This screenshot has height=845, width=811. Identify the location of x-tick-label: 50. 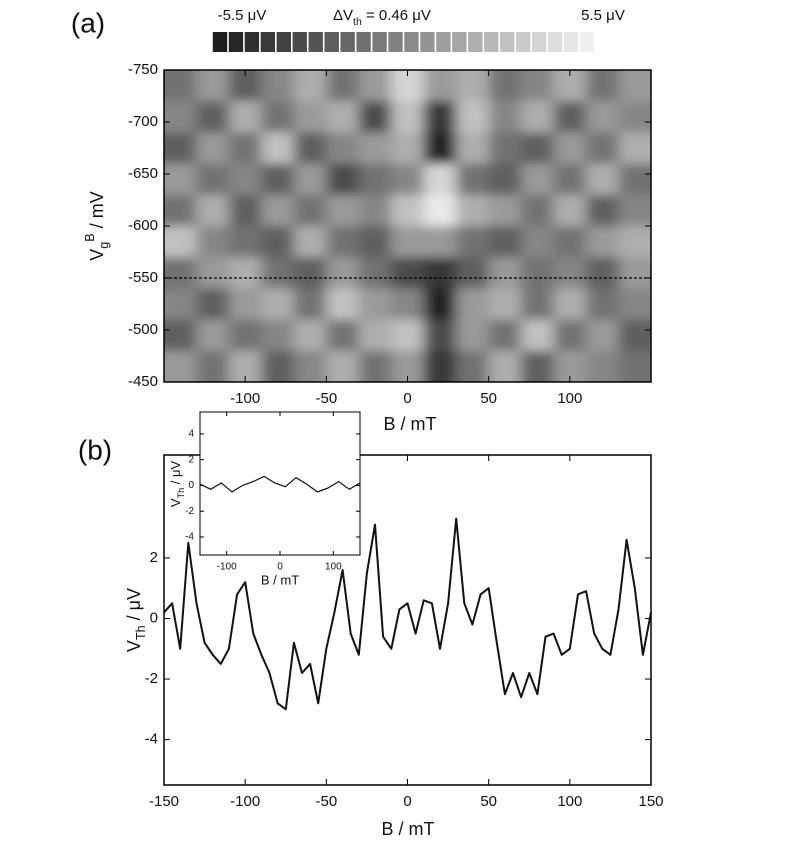
(488, 398).